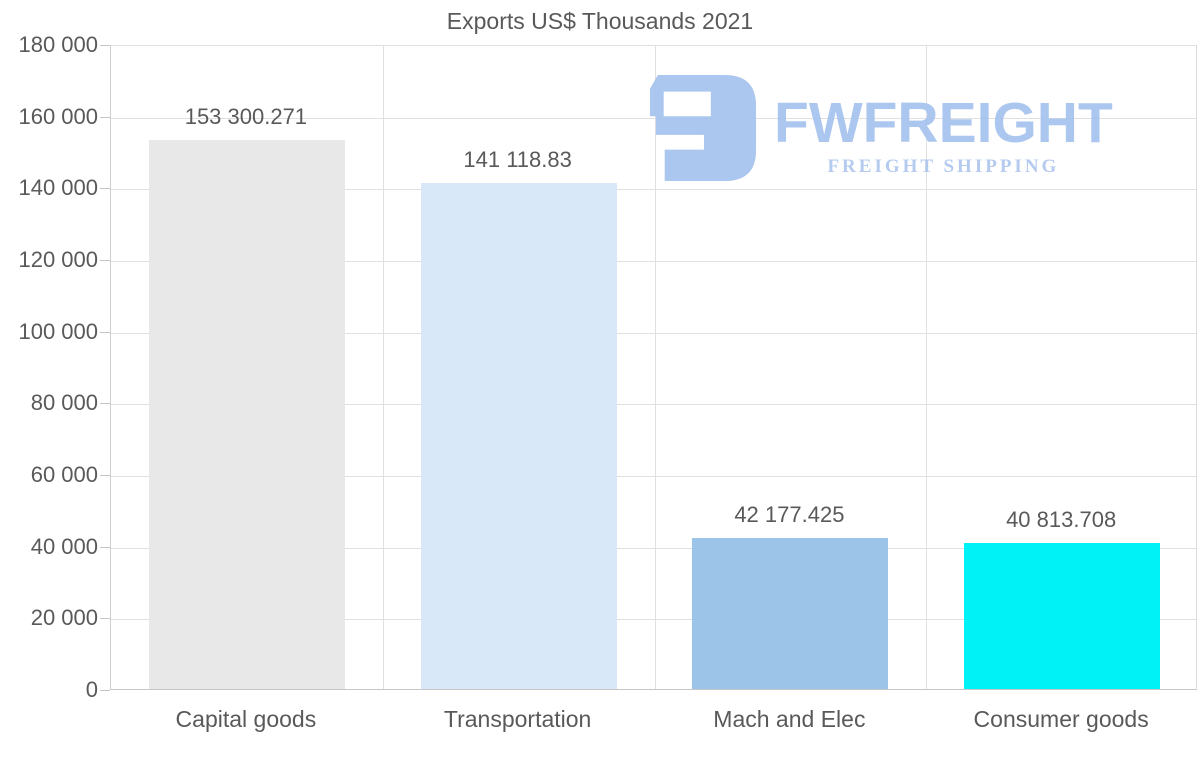  Describe the element at coordinates (517, 719) in the screenshot. I see `x-category-label: Transportation` at that location.